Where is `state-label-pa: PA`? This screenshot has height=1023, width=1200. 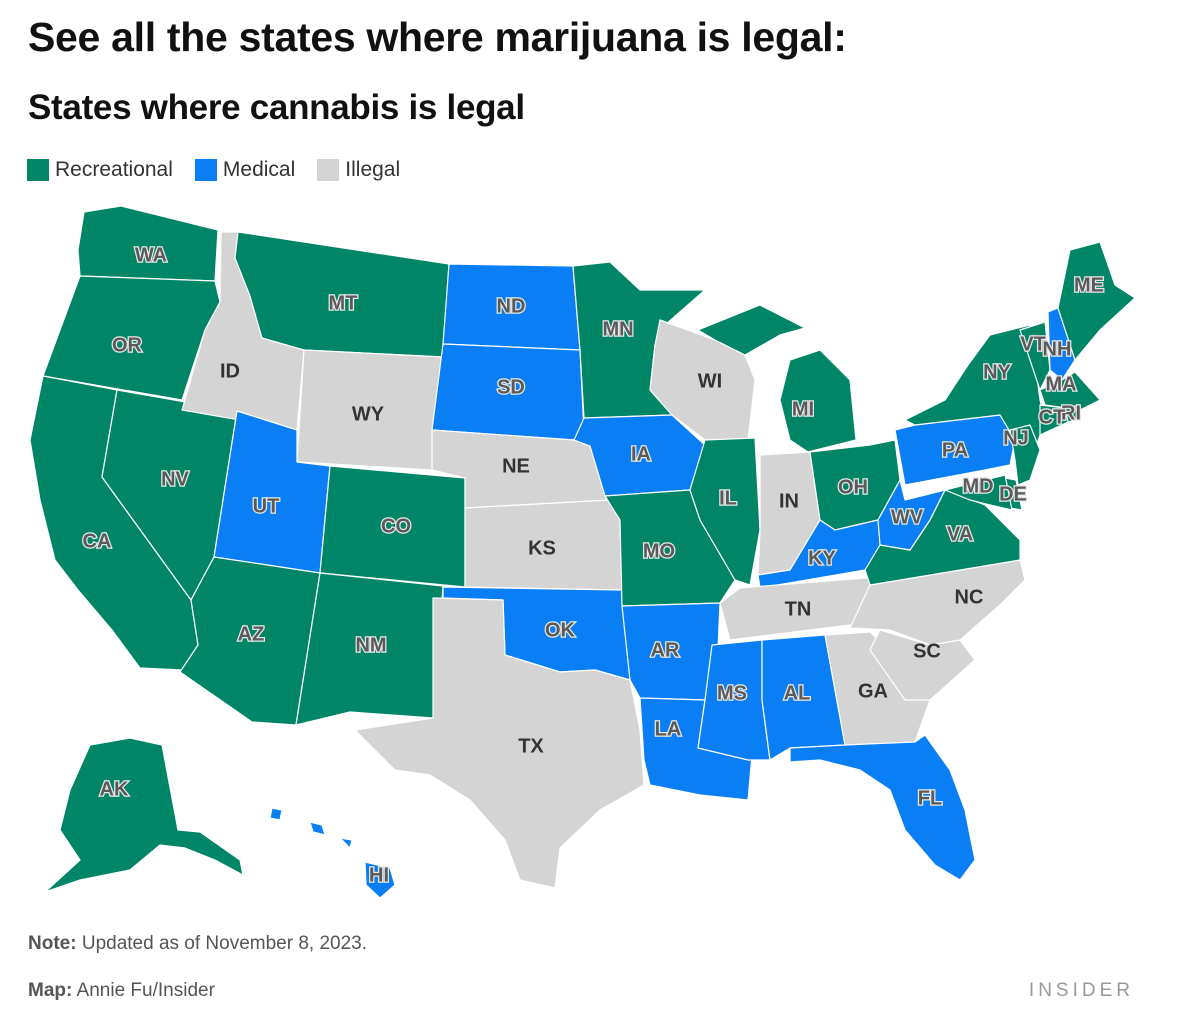 state-label-pa: PA is located at coordinates (955, 450).